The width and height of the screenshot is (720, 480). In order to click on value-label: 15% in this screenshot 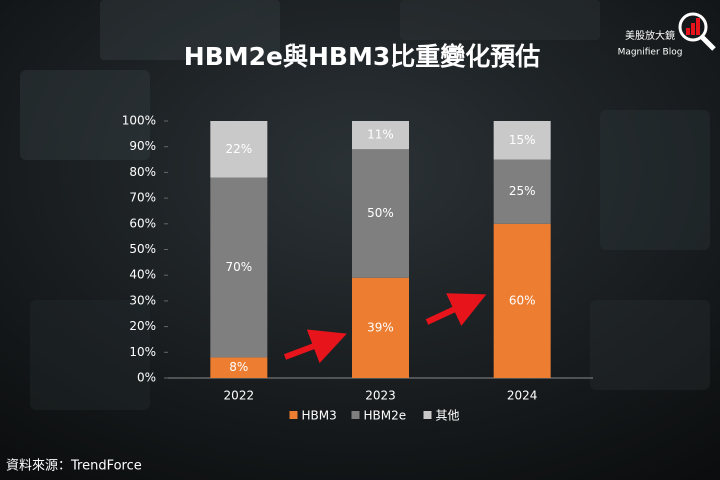, I will do `click(522, 140)`.